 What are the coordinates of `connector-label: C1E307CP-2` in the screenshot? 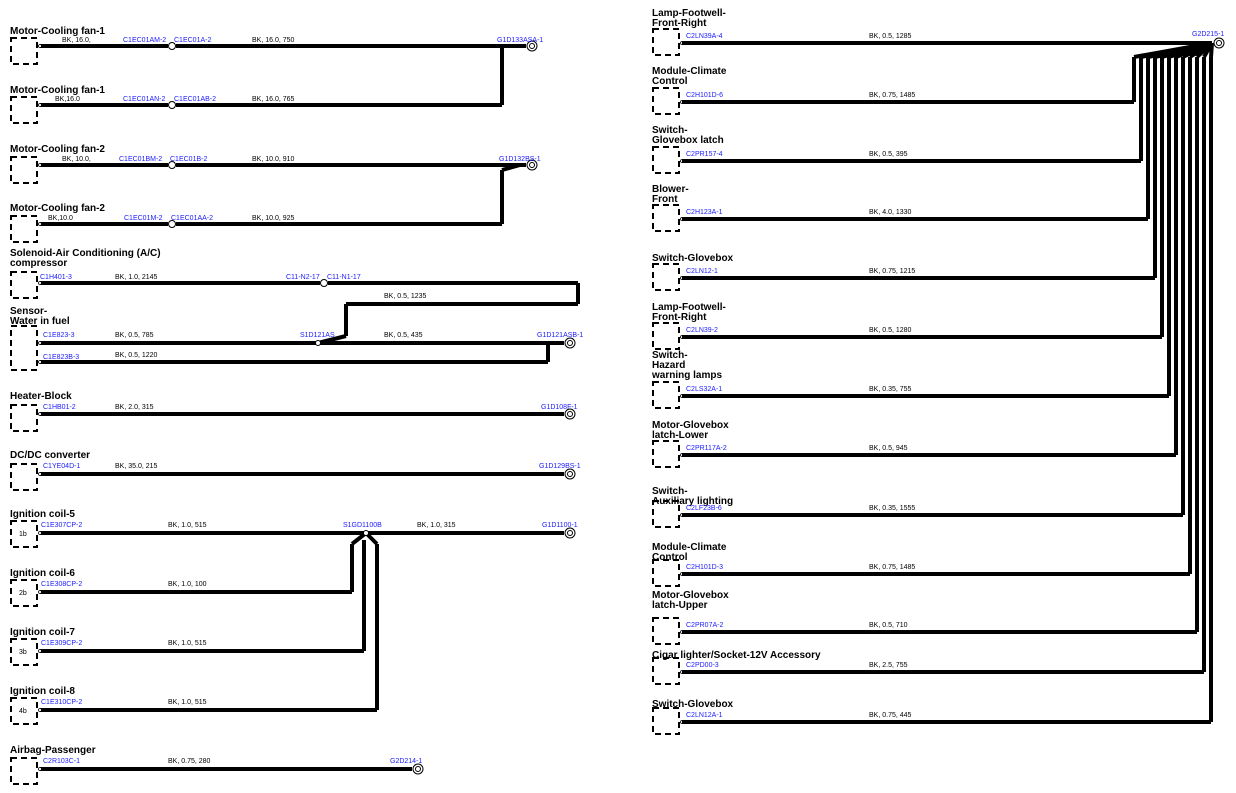 It's located at (61, 525).